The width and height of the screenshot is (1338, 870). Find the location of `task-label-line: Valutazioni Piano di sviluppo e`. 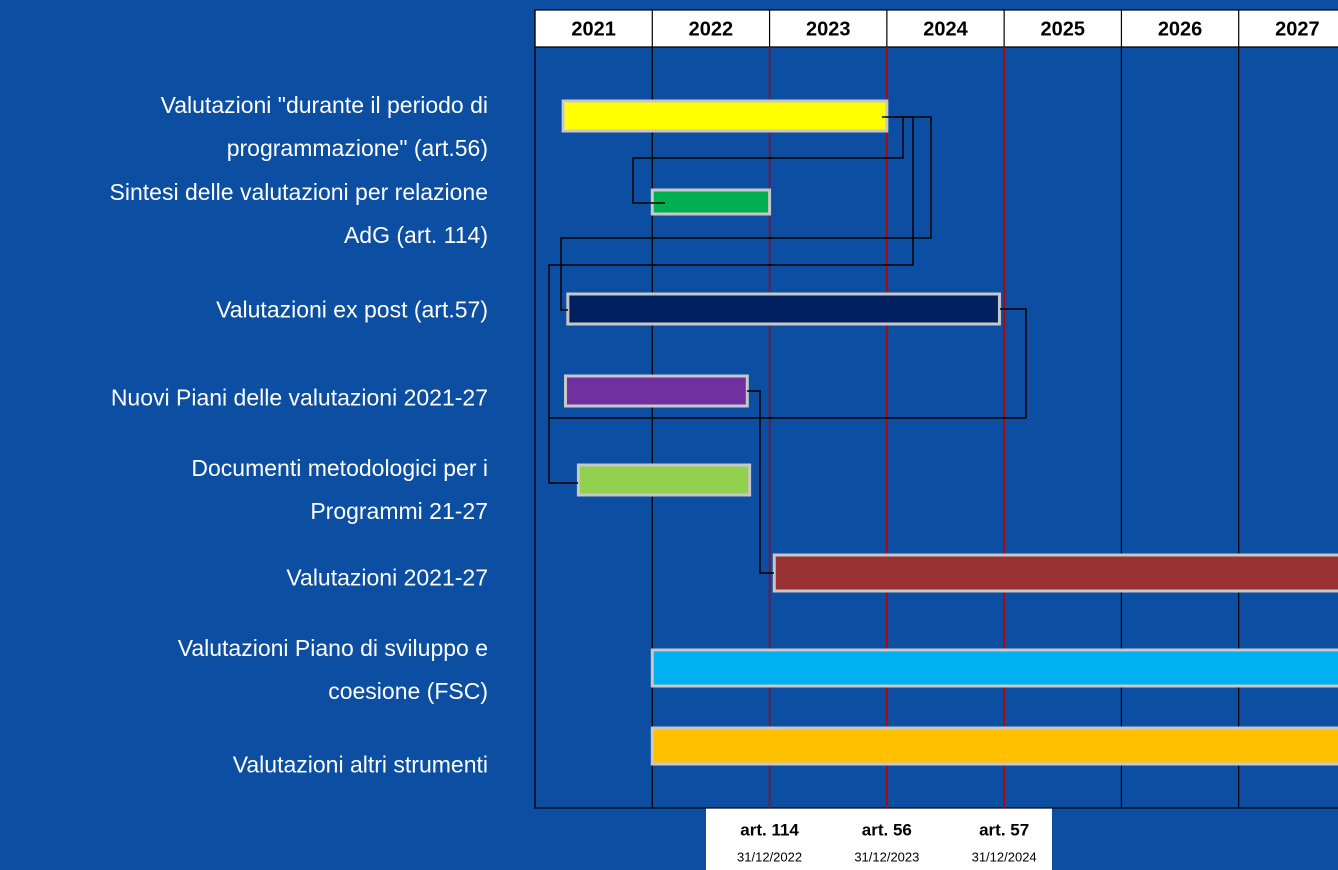

task-label-line: Valutazioni Piano di sviluppo e is located at coordinates (332, 648).